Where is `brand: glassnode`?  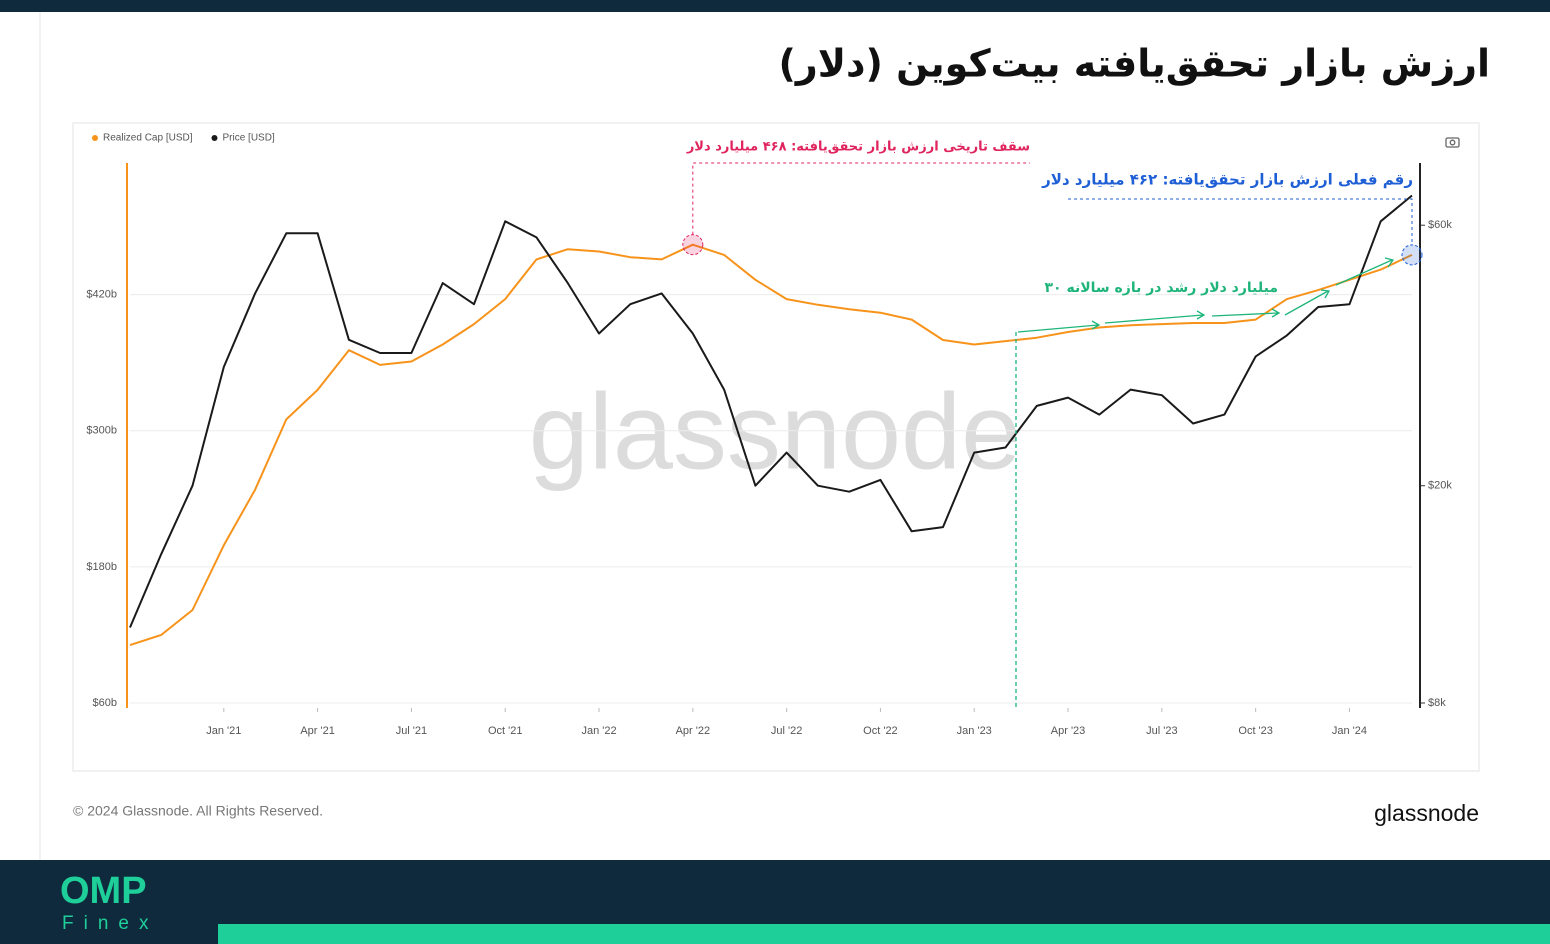
brand: glassnode is located at coordinates (1426, 813).